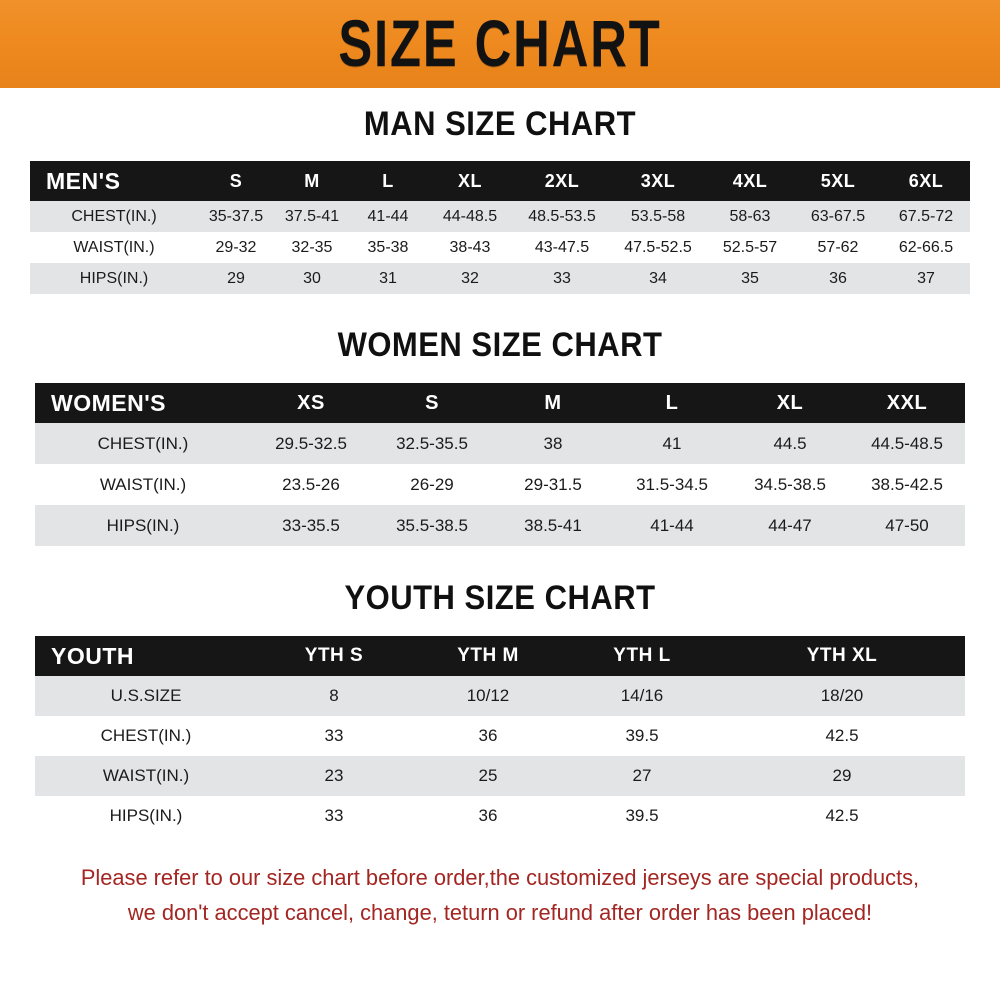 Image resolution: width=1000 pixels, height=1000 pixels. I want to click on measurement-cell: 29-31.5, so click(553, 484).